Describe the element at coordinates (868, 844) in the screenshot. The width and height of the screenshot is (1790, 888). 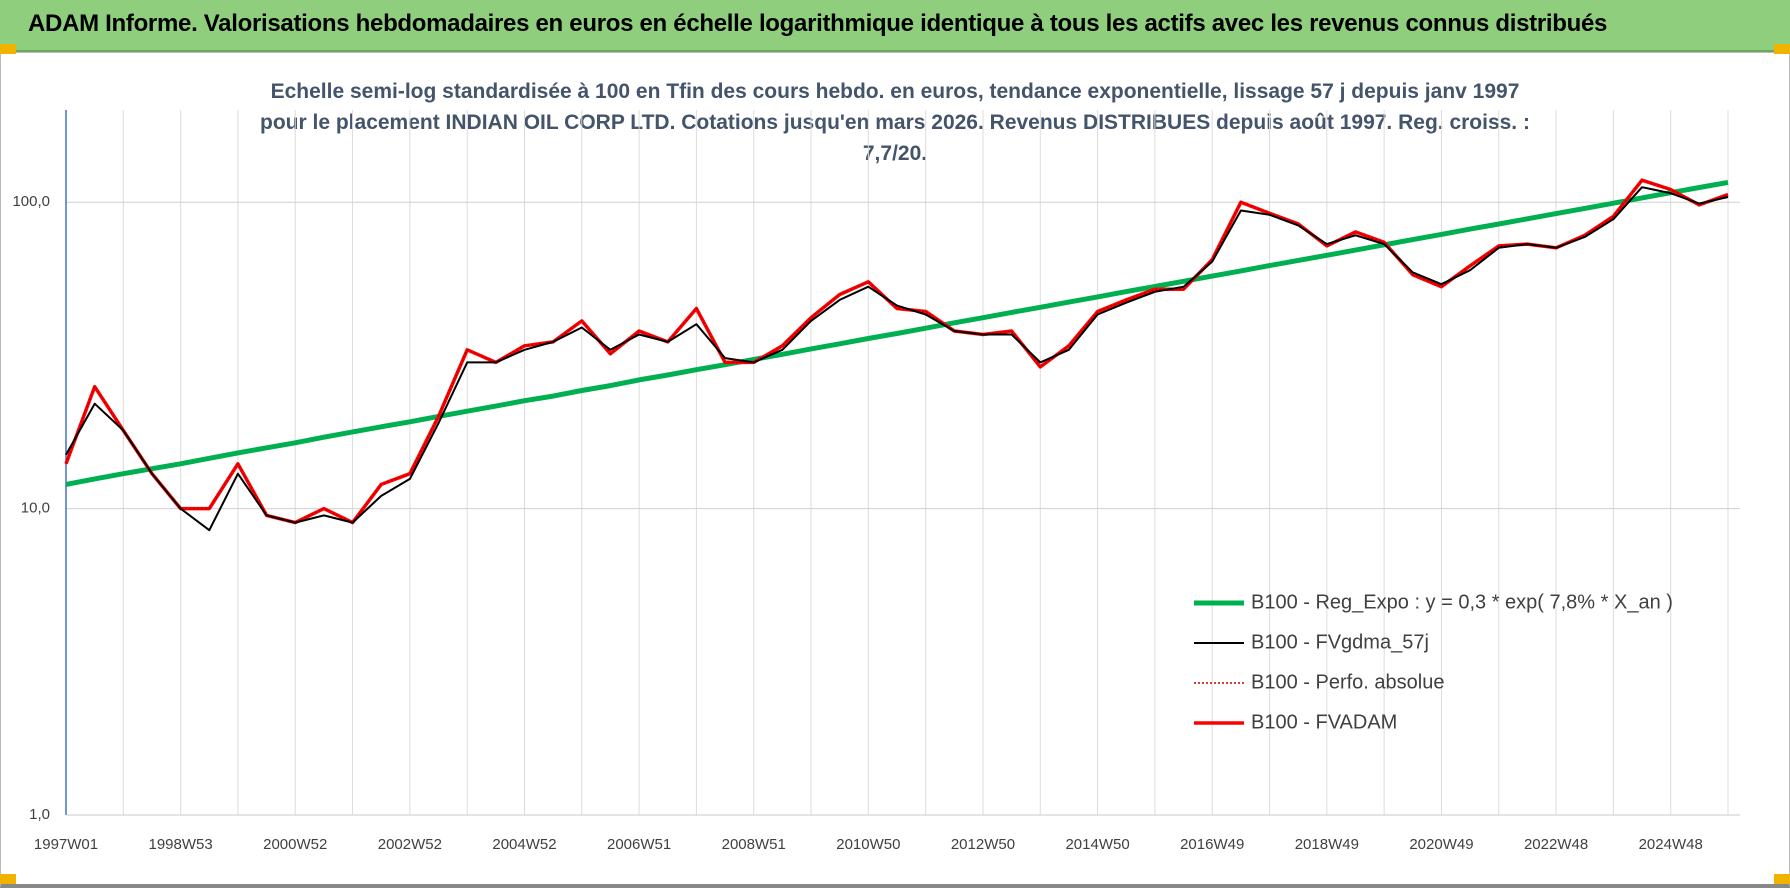
I see `x-tick-label: 2010W50` at that location.